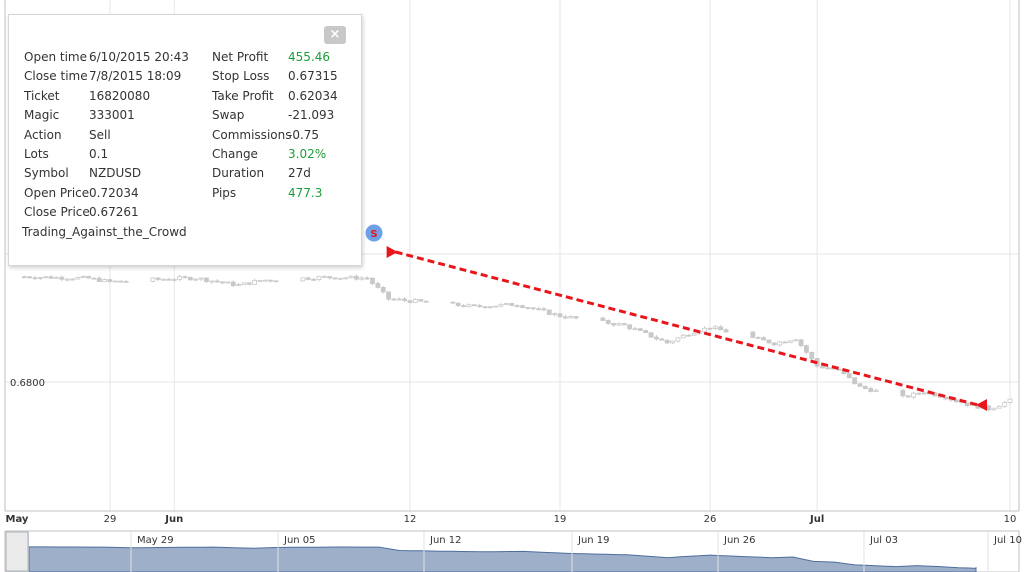 Image resolution: width=1027 pixels, height=572 pixels. What do you see at coordinates (114, 192) in the screenshot?
I see `value-open-price: 0.72034` at bounding box center [114, 192].